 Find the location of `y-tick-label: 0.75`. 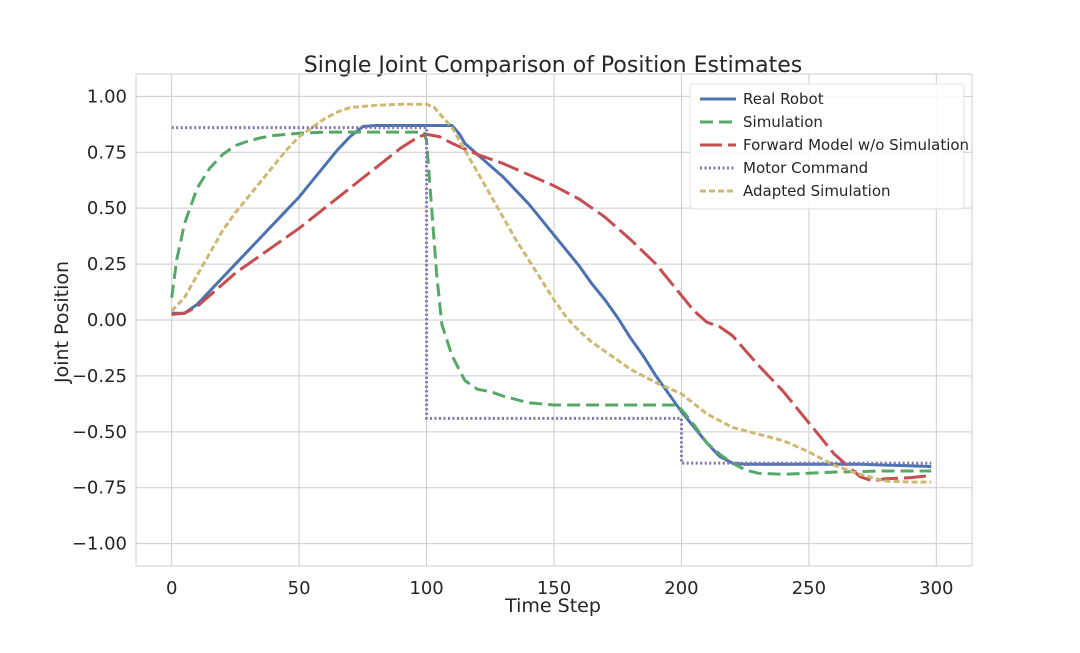

y-tick-label: 0.75 is located at coordinates (107, 152).